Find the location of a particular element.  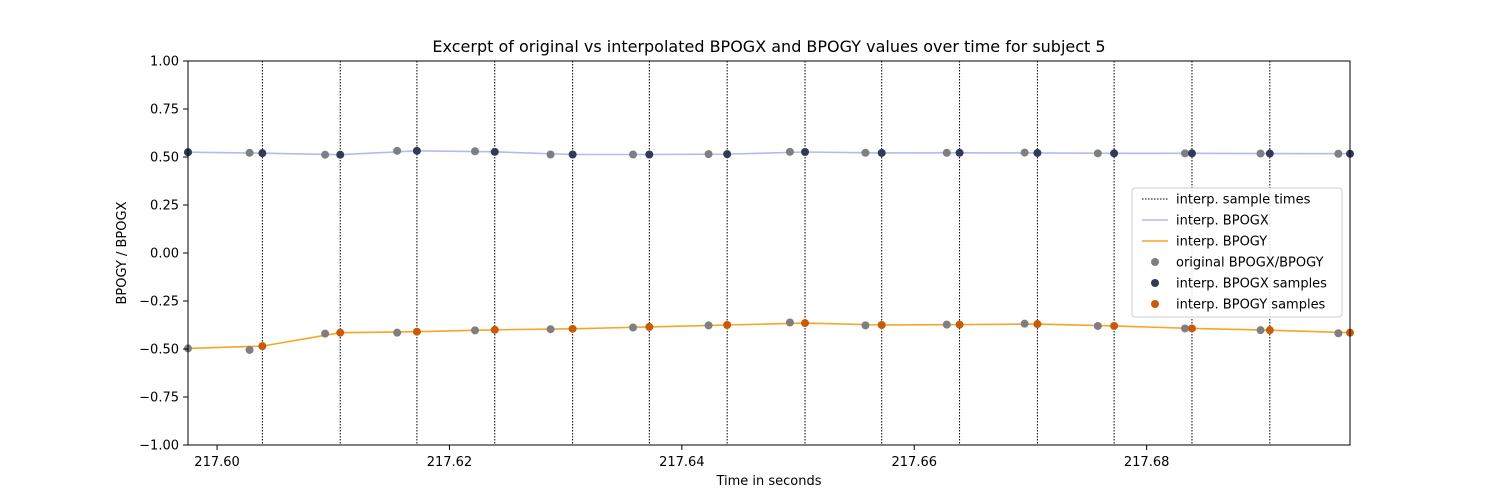

legend-box is located at coordinates (1237, 252).